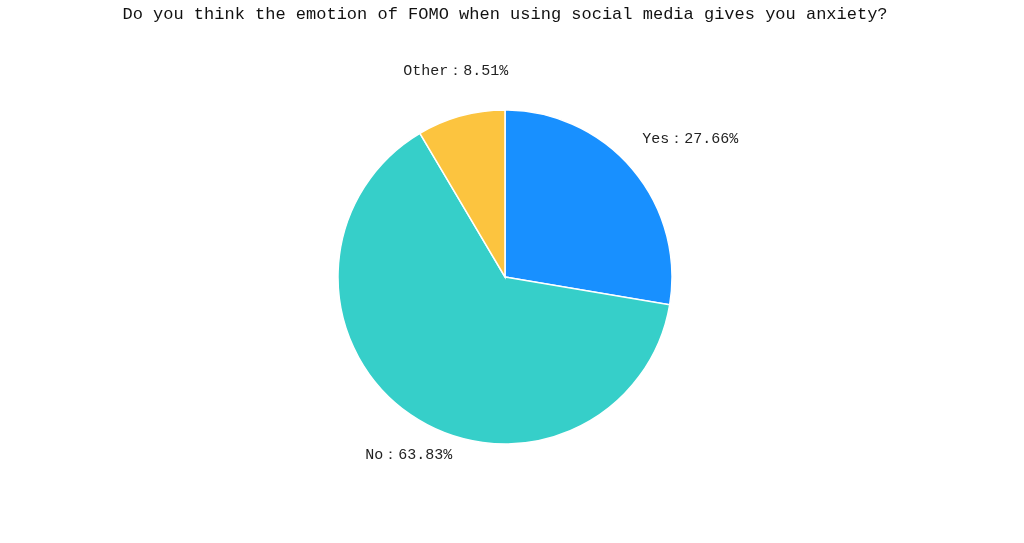 Image resolution: width=1024 pixels, height=543 pixels. I want to click on chart-title: Do you think the emotion of FOMO when using social media gives you anxiety?, so click(505, 14).